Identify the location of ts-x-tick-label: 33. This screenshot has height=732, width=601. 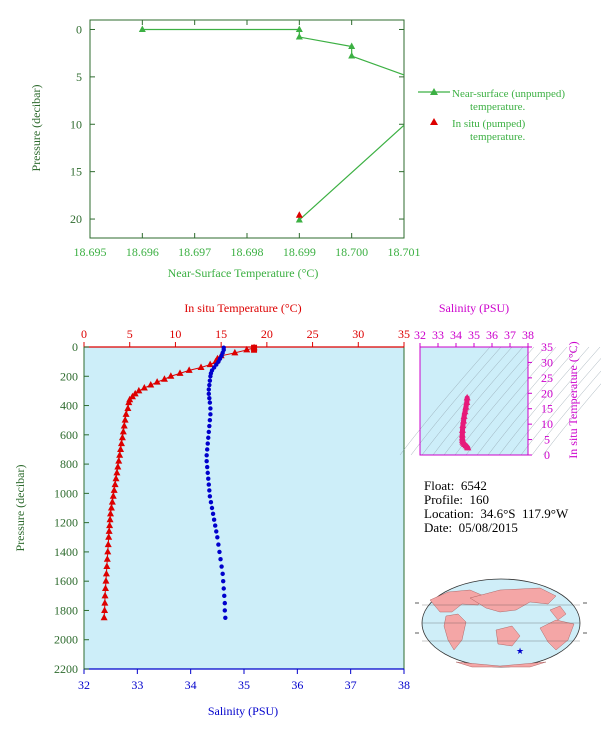
(438, 335).